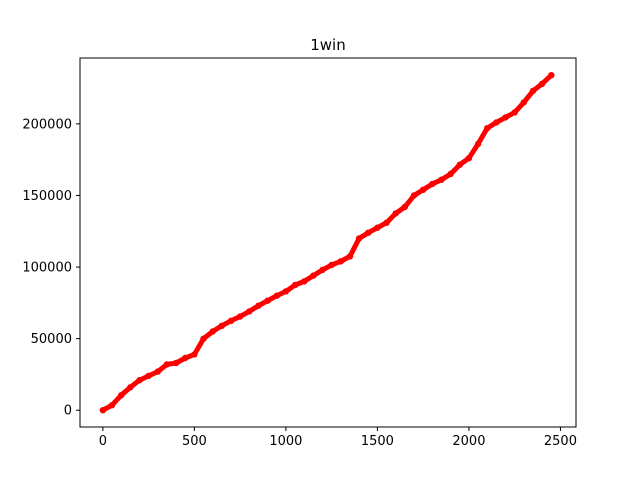 The width and height of the screenshot is (640, 480). What do you see at coordinates (194, 441) in the screenshot?
I see `x-tick-label: 500` at bounding box center [194, 441].